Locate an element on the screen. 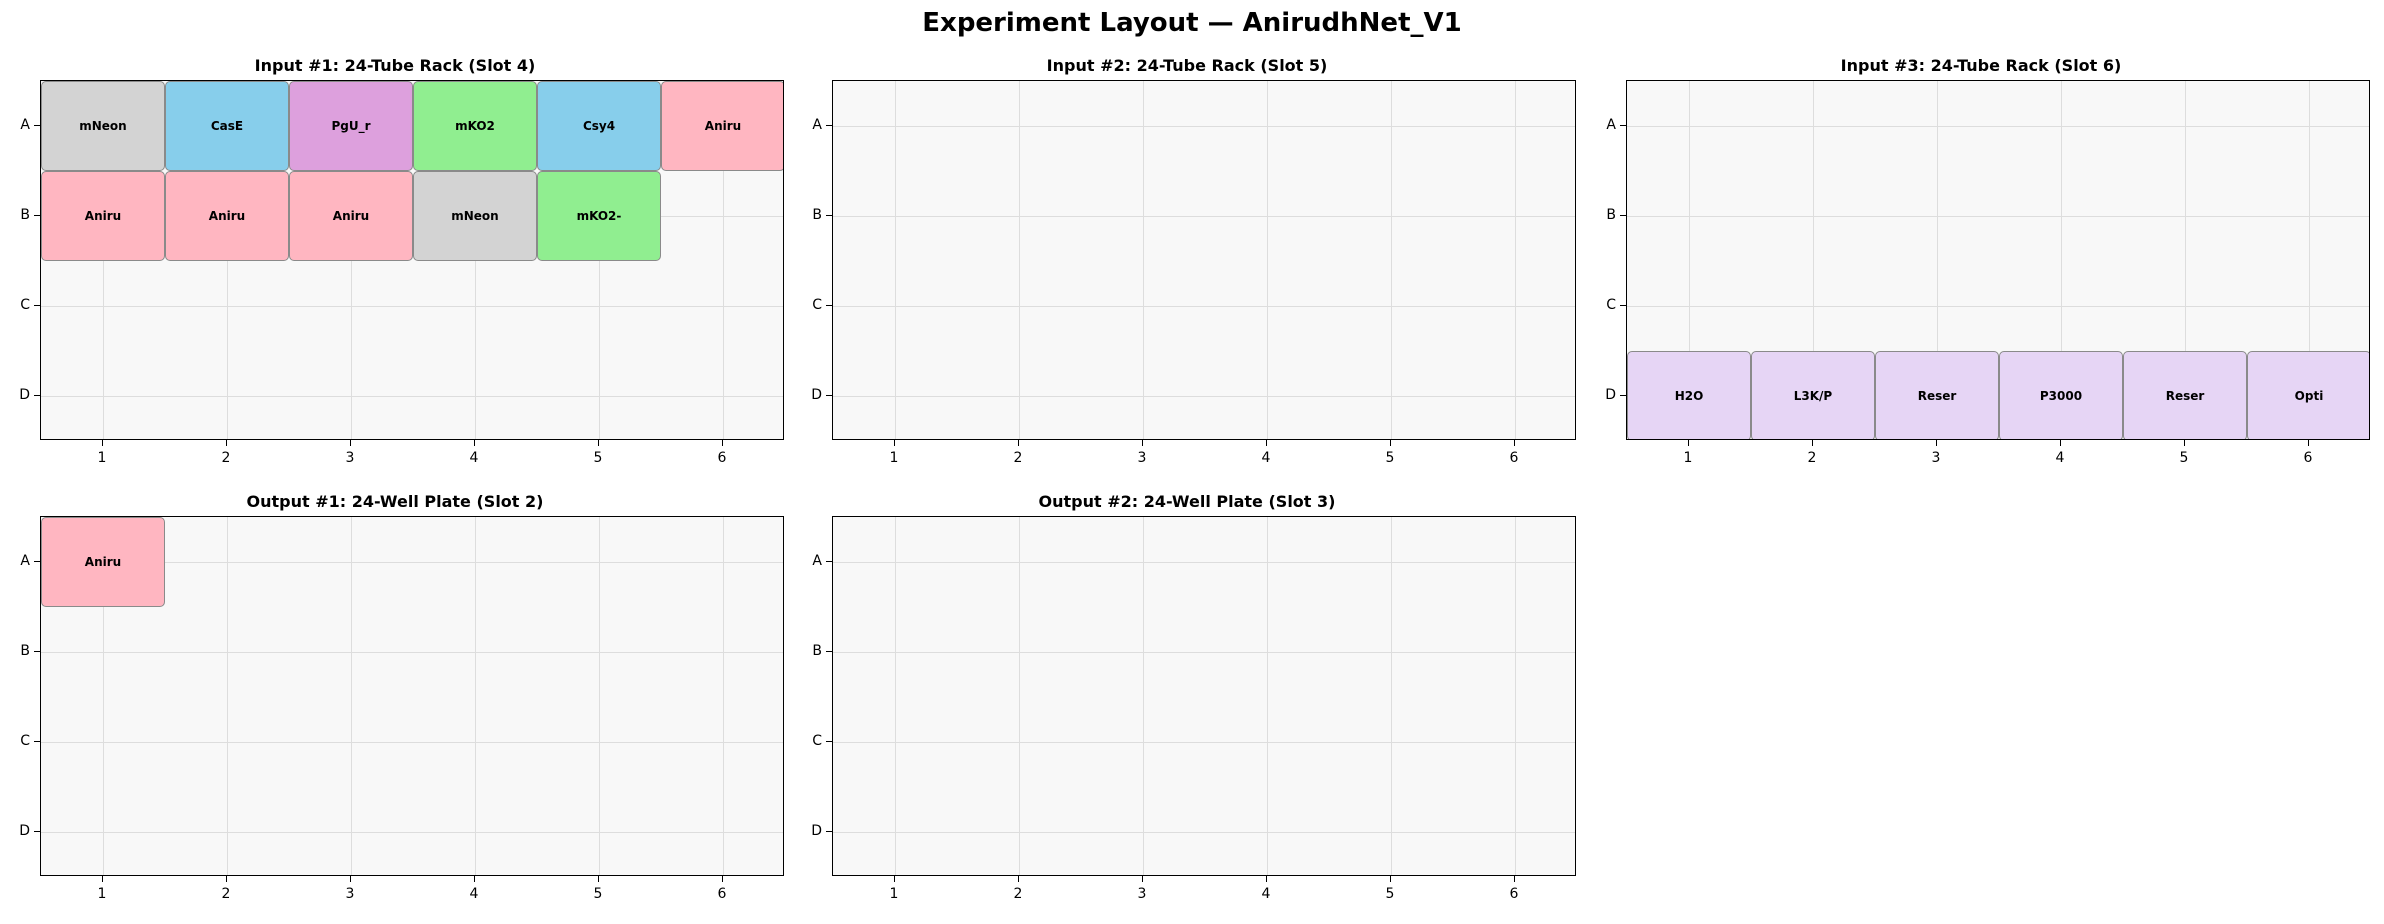 The image size is (2384, 924). well-A6: Aniru is located at coordinates (722, 126).